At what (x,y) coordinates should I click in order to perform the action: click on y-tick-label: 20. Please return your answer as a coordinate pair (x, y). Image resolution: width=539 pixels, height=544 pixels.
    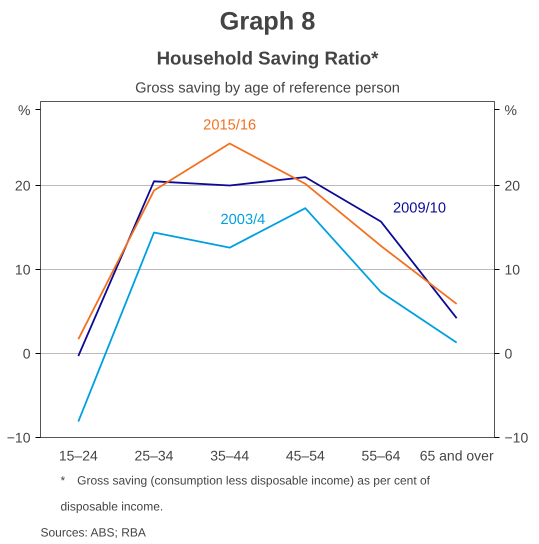
    Looking at the image, I should click on (22, 186).